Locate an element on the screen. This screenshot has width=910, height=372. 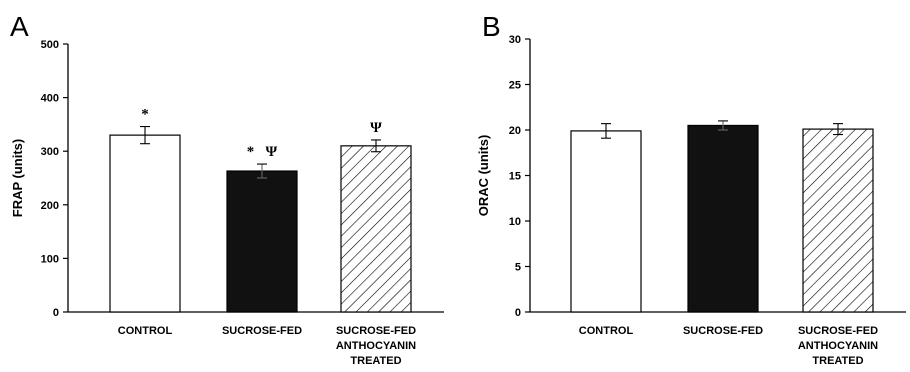
y-tick-label: 15 is located at coordinates (515, 177).